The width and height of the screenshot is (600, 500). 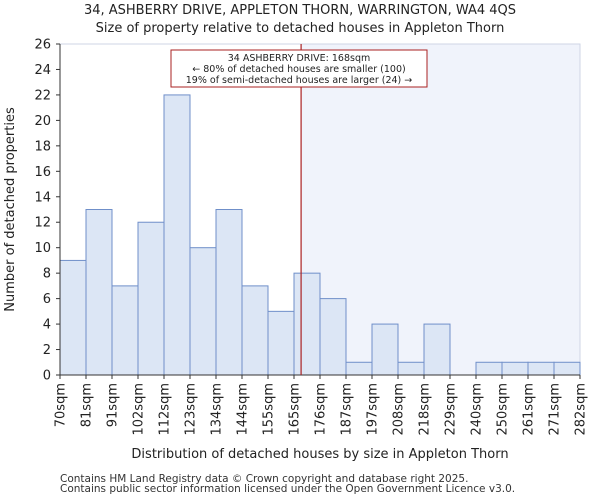 I want to click on x-tick-label: 261sqm, so click(x=529, y=409).